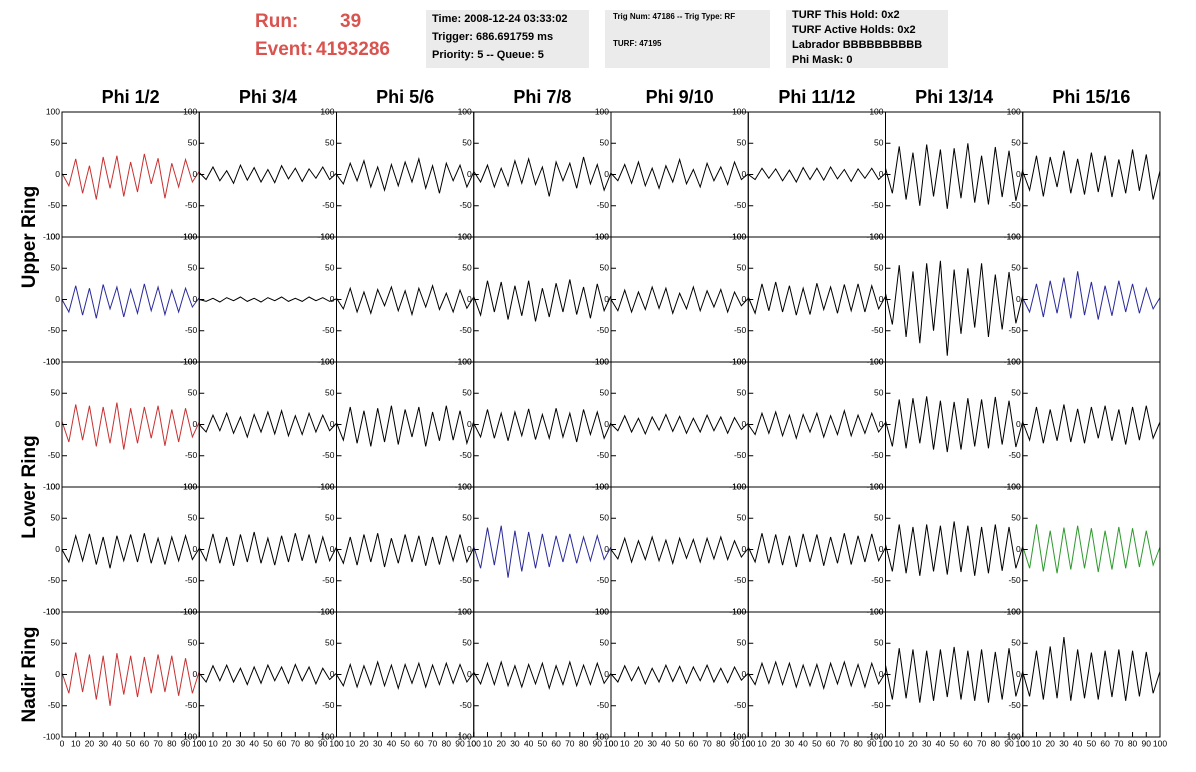  What do you see at coordinates (854, 30) in the screenshot?
I see `info-text: TURF Active Holds: 0x2` at bounding box center [854, 30].